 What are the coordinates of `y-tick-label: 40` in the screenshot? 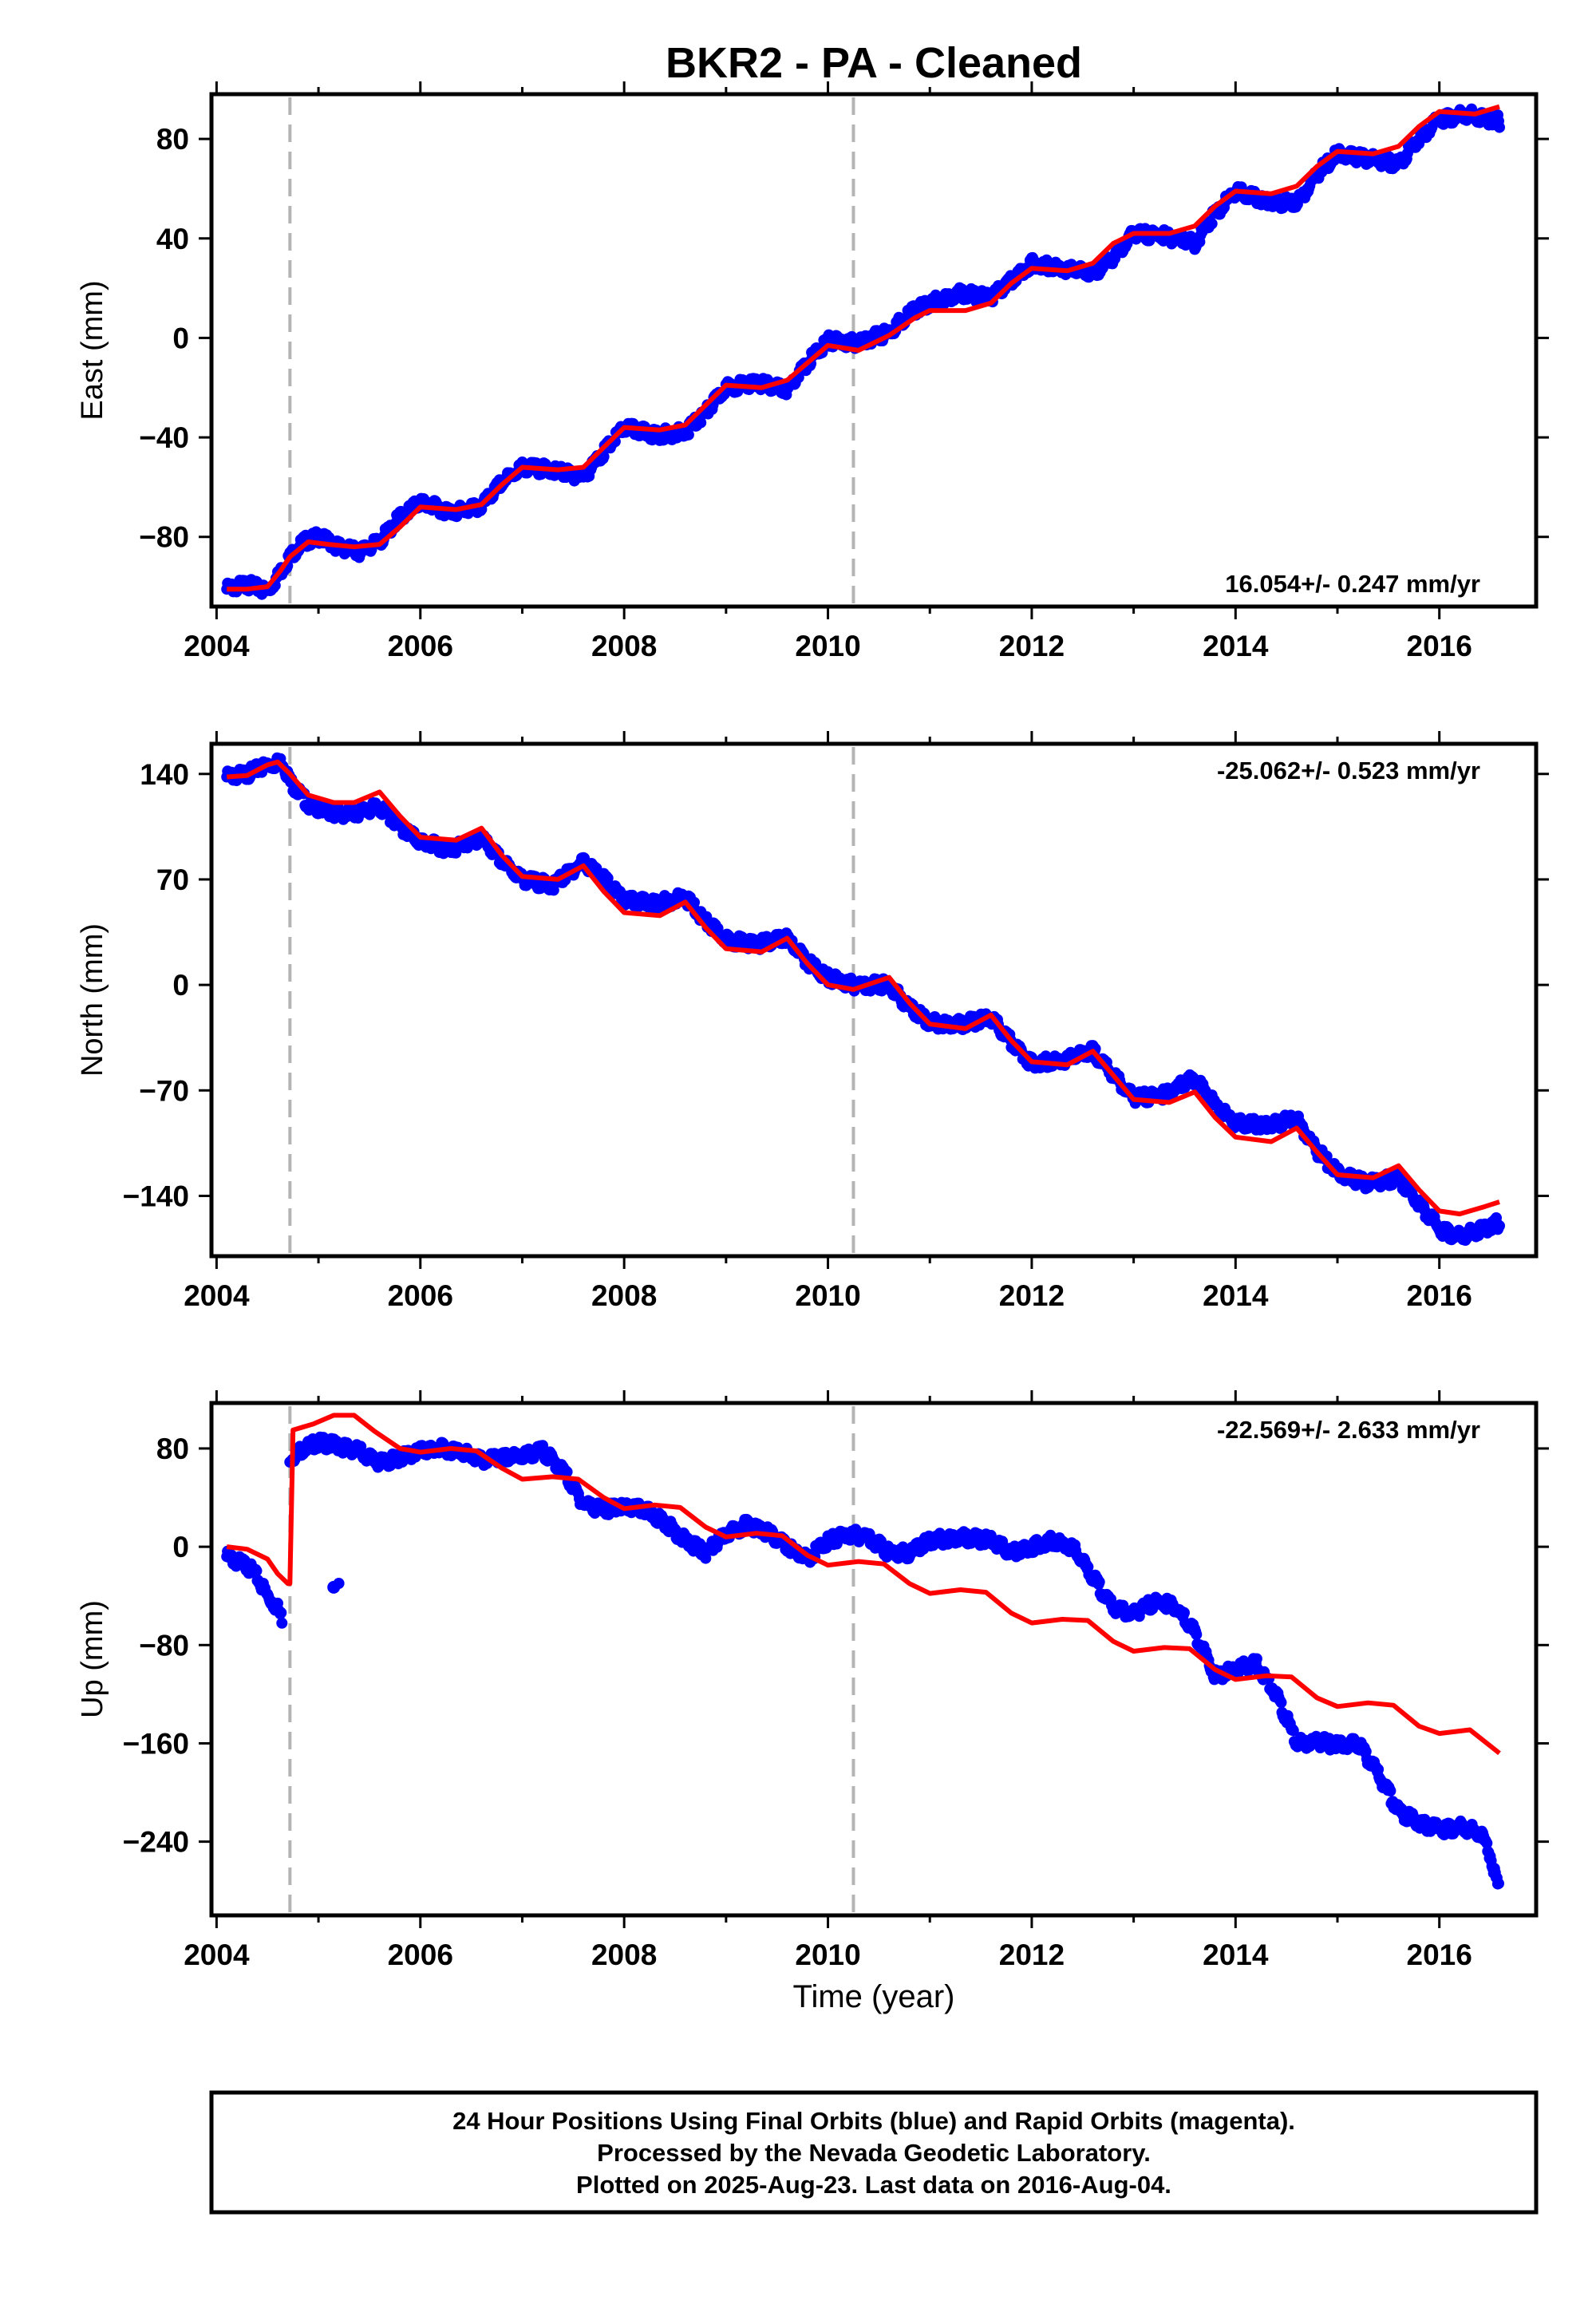 It's located at (172, 239).